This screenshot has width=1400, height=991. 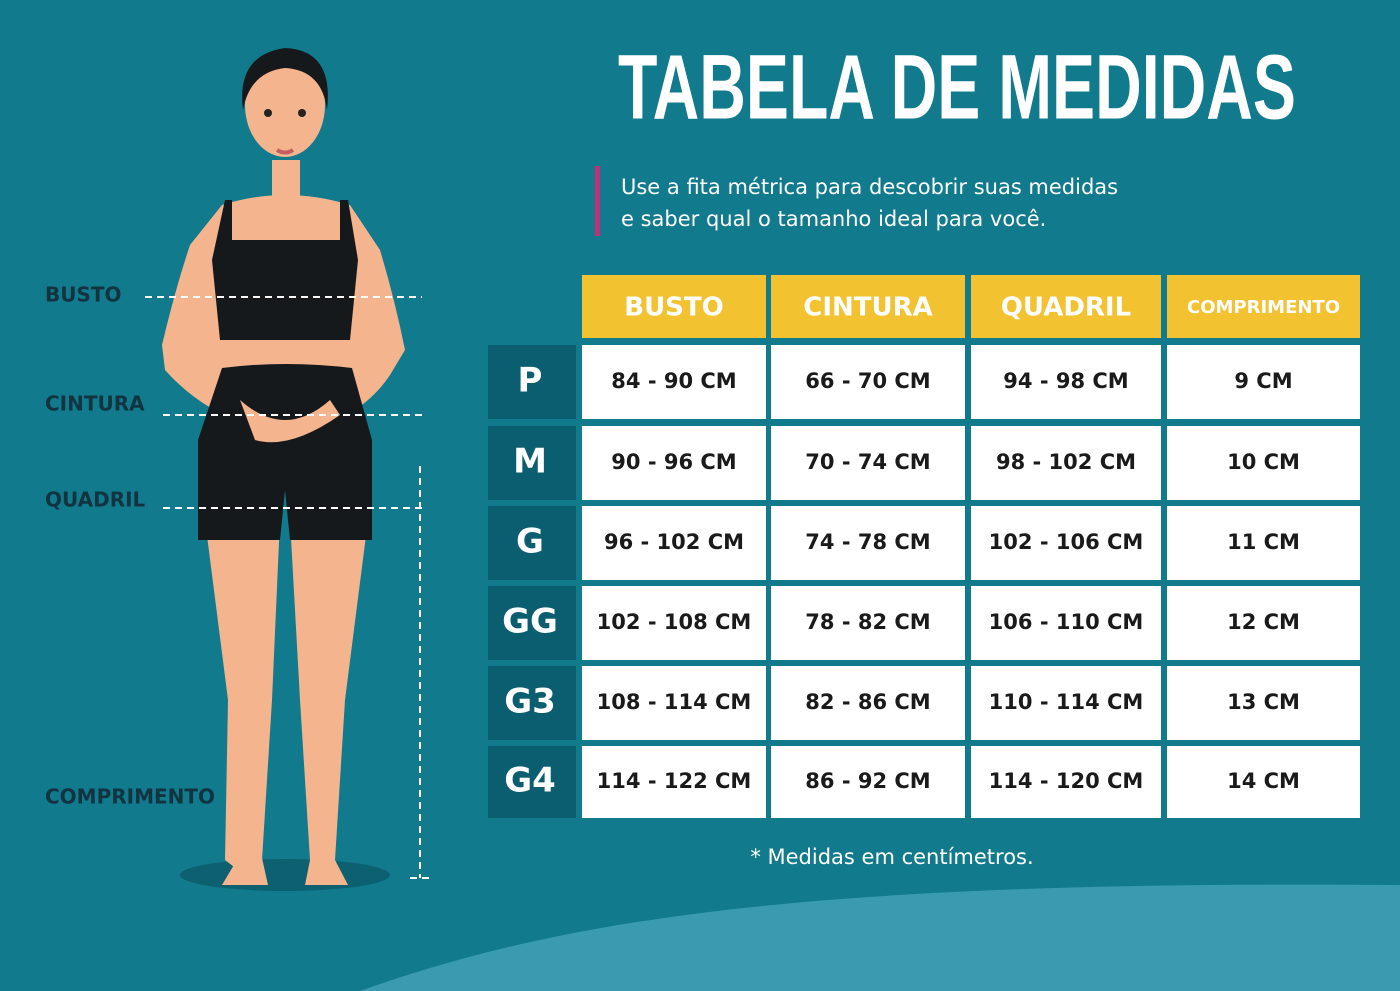 I want to click on footnote: * Medidas em centímetros., so click(x=891, y=857).